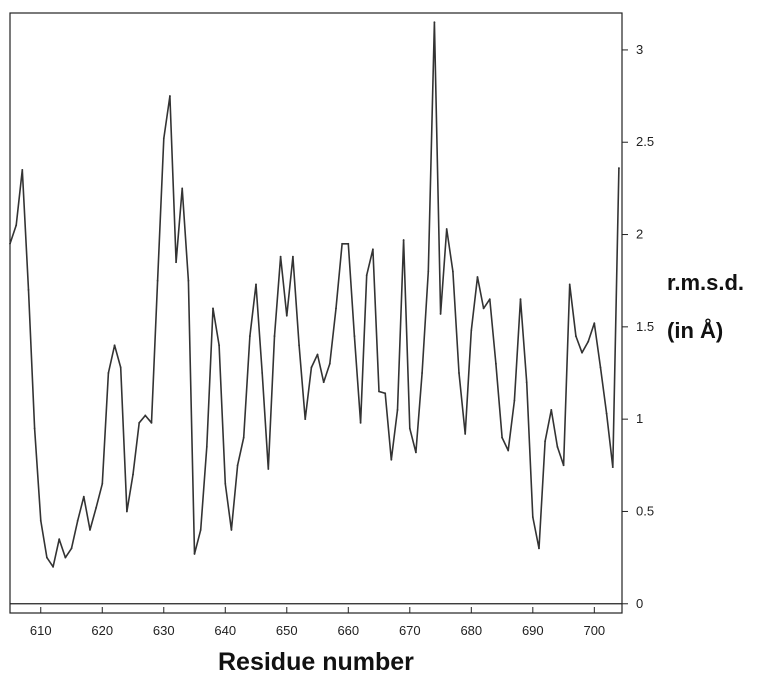 This screenshot has width=765, height=677. I want to click on y-tick-label: 0, so click(639, 603).